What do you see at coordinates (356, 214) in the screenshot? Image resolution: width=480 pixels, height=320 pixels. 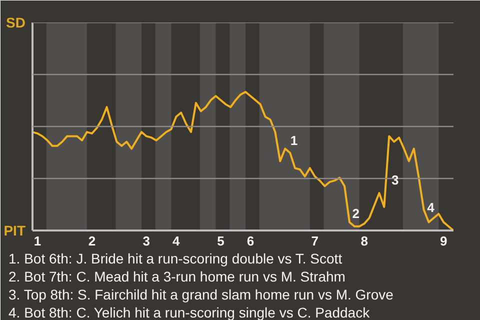 I see `annotation: 2` at bounding box center [356, 214].